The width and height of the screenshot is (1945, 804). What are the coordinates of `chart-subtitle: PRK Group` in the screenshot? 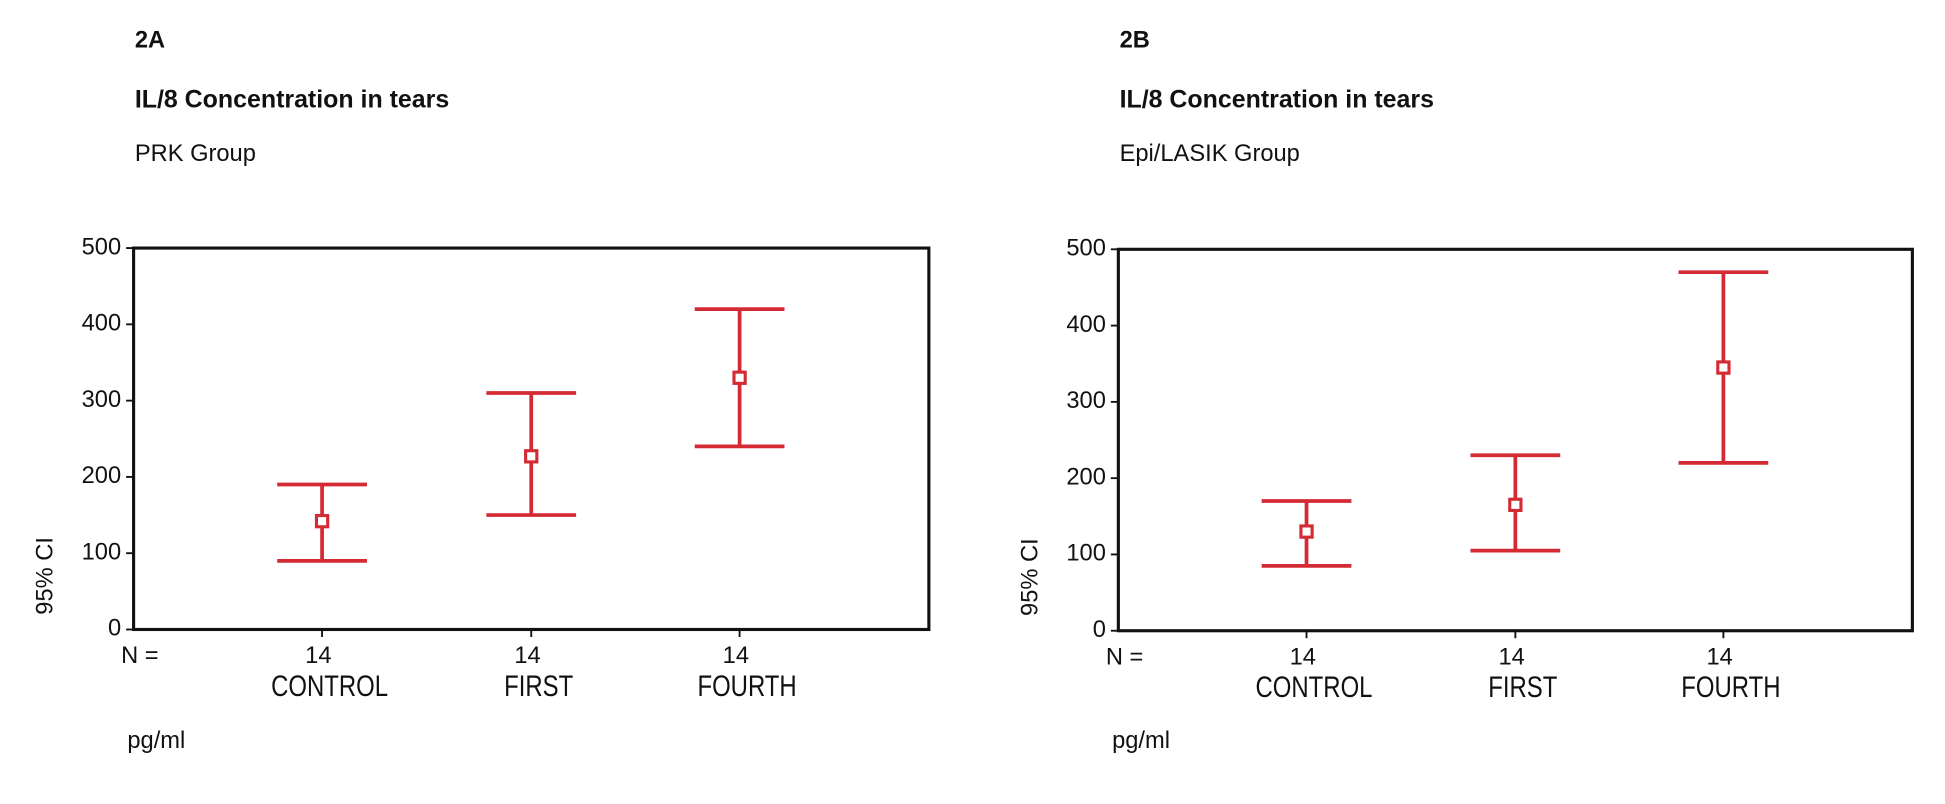 It's located at (195, 154).